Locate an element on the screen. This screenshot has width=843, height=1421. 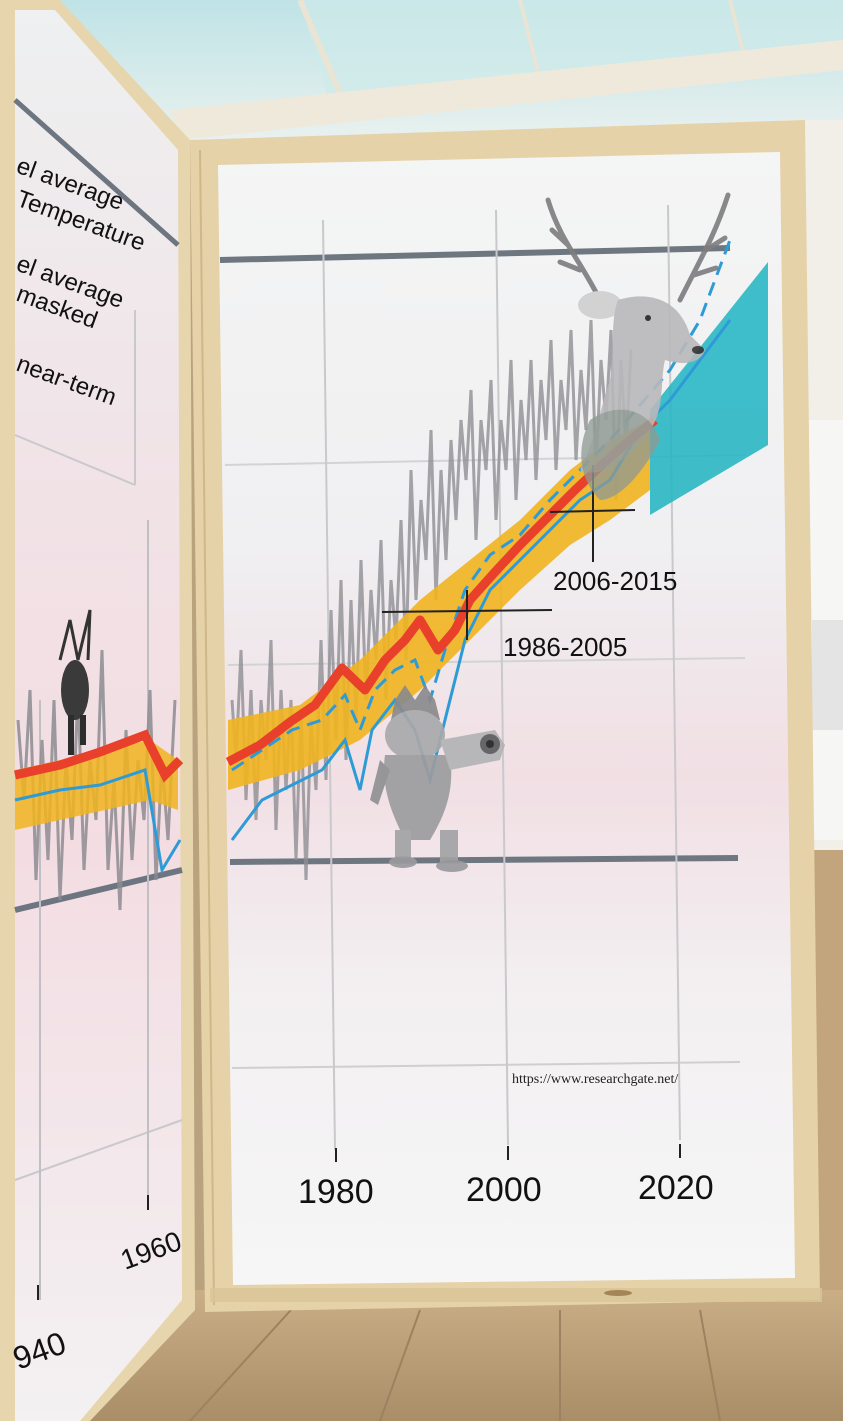
deer-figure-icon is located at coordinates (75, 682).